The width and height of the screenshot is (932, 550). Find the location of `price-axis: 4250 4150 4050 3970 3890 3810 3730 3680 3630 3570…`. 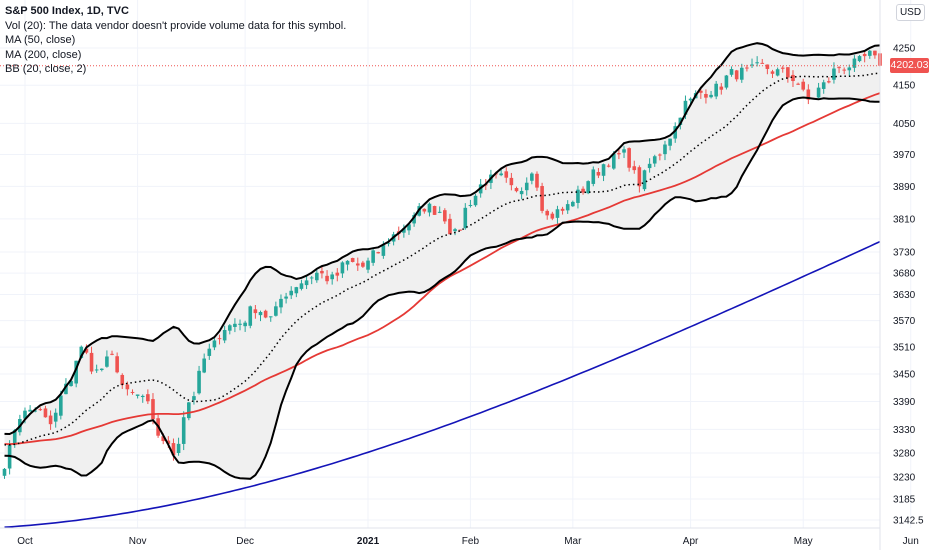

price-axis: 4250 4150 4050 3970 3890 3810 3730 3680 3630 3570… is located at coordinates (901, 275).